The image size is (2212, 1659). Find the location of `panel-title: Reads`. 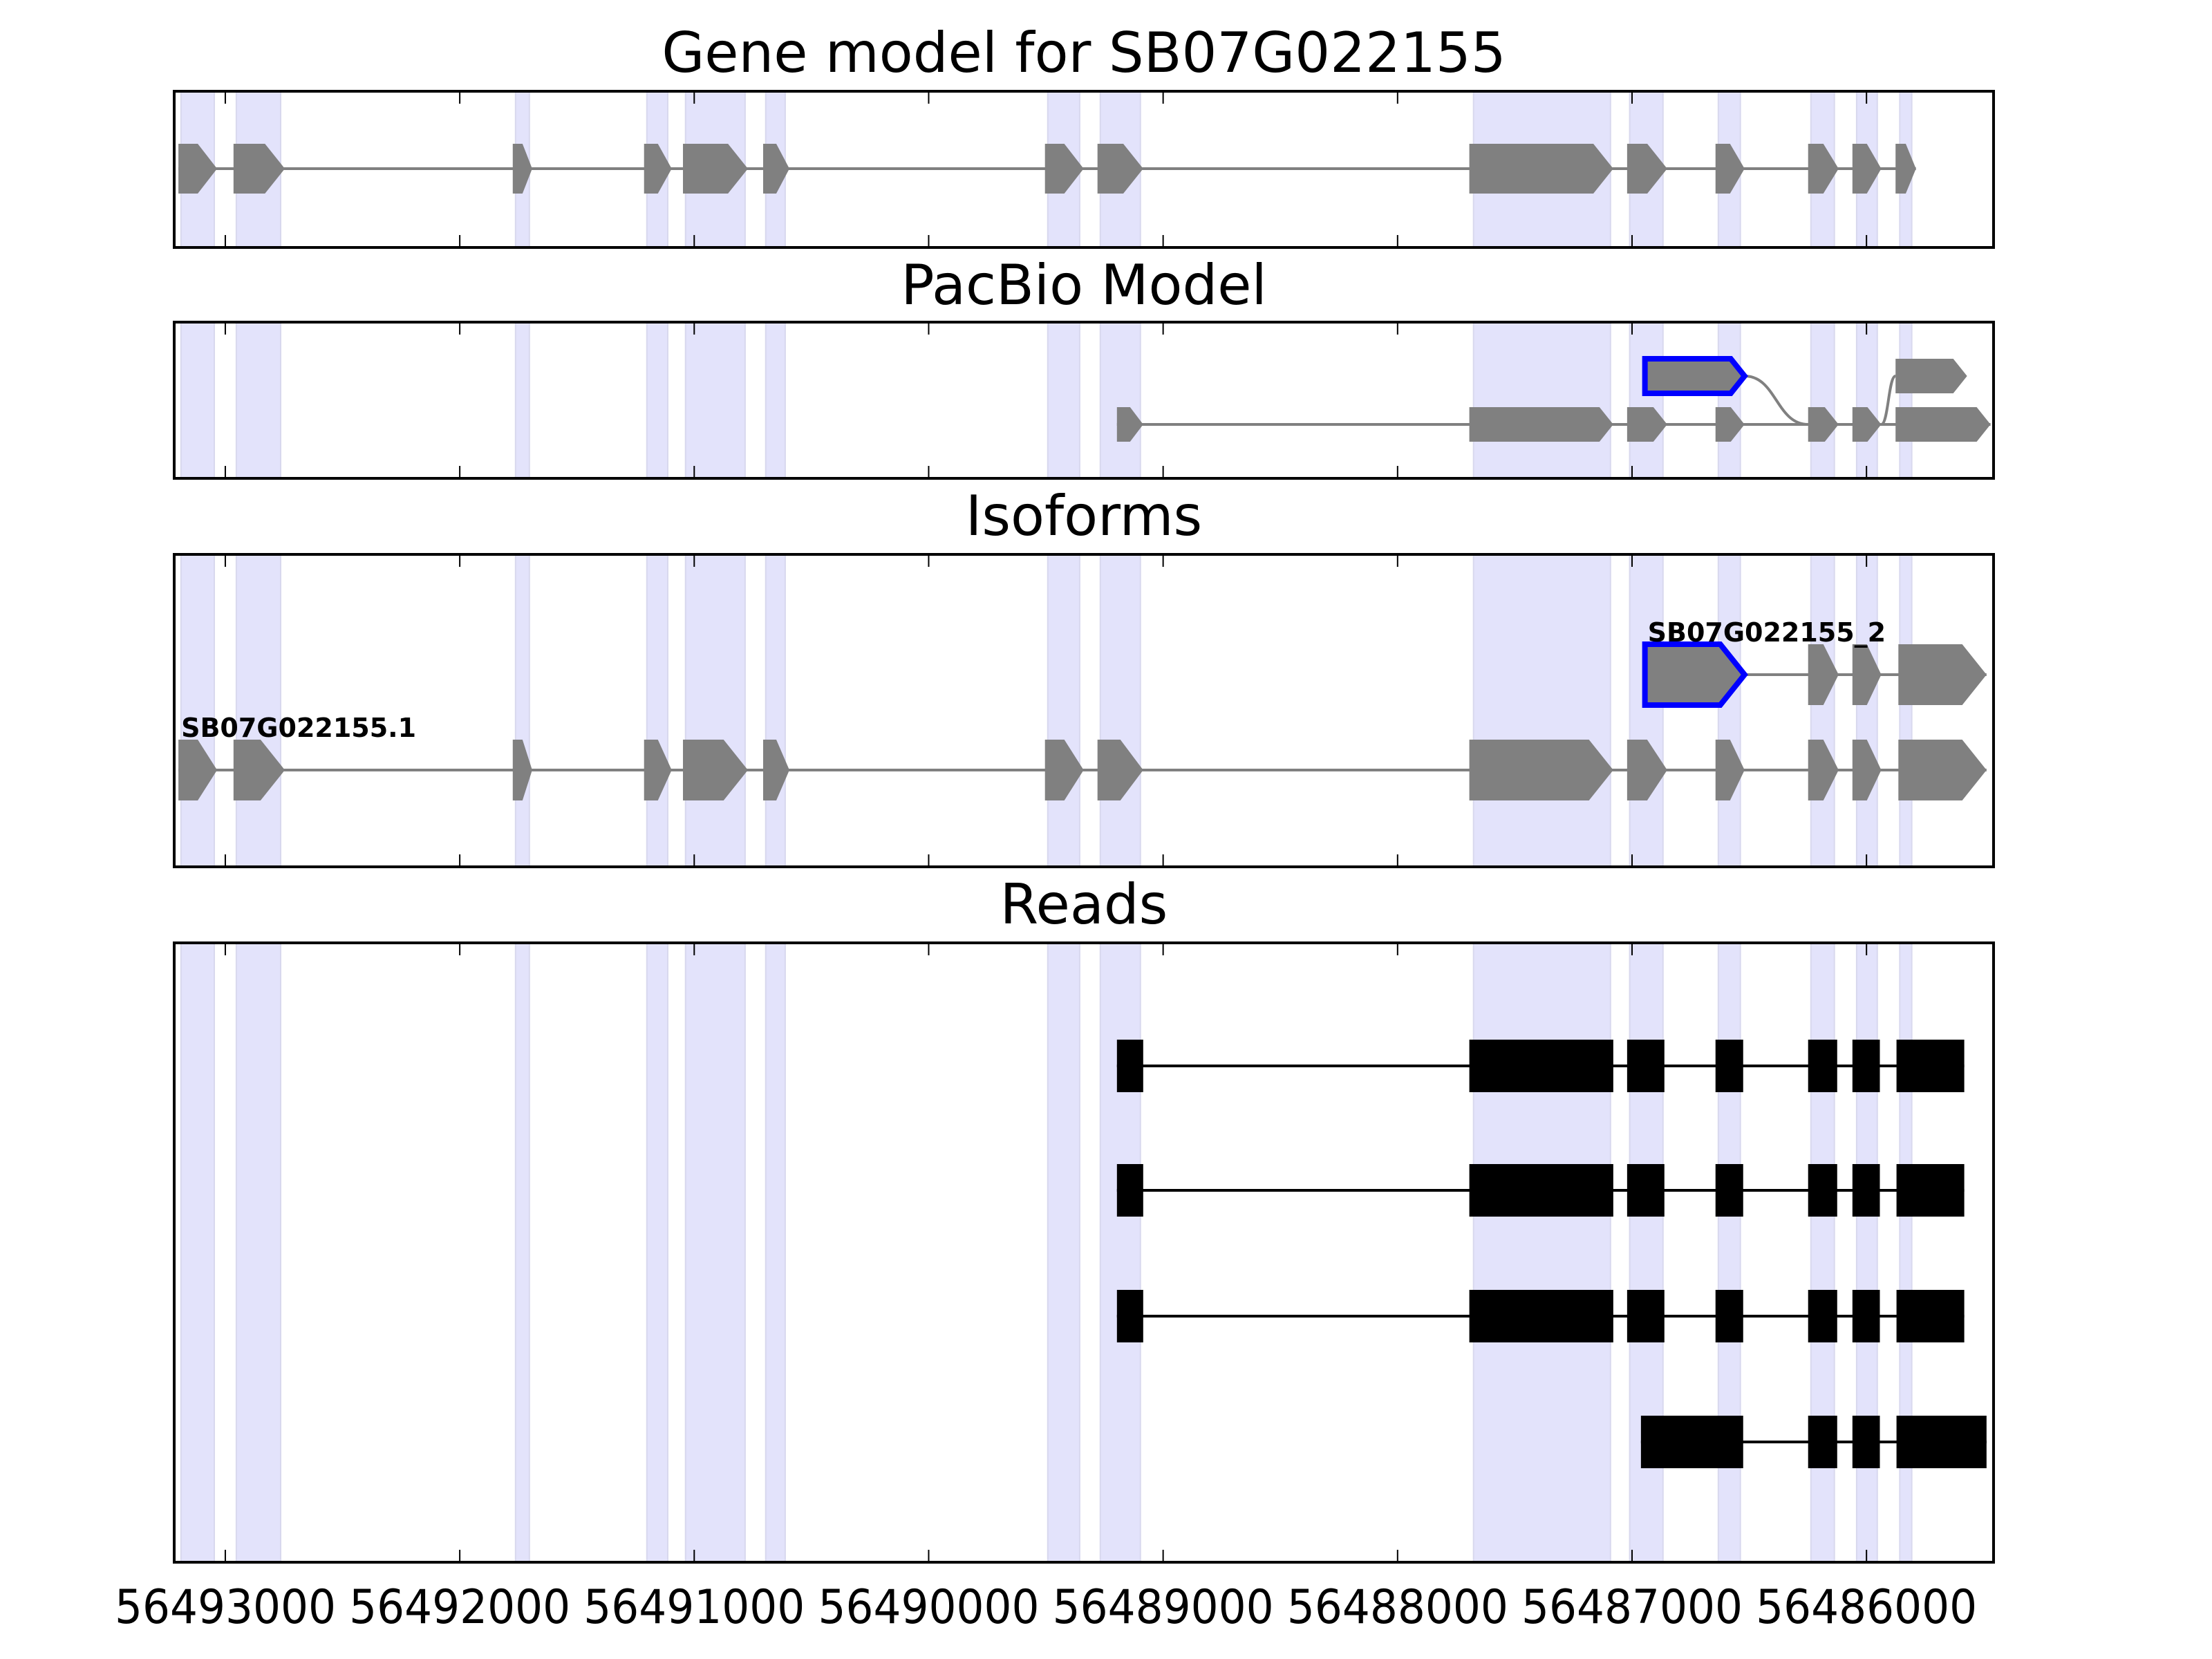

panel-title: Reads is located at coordinates (1084, 904).